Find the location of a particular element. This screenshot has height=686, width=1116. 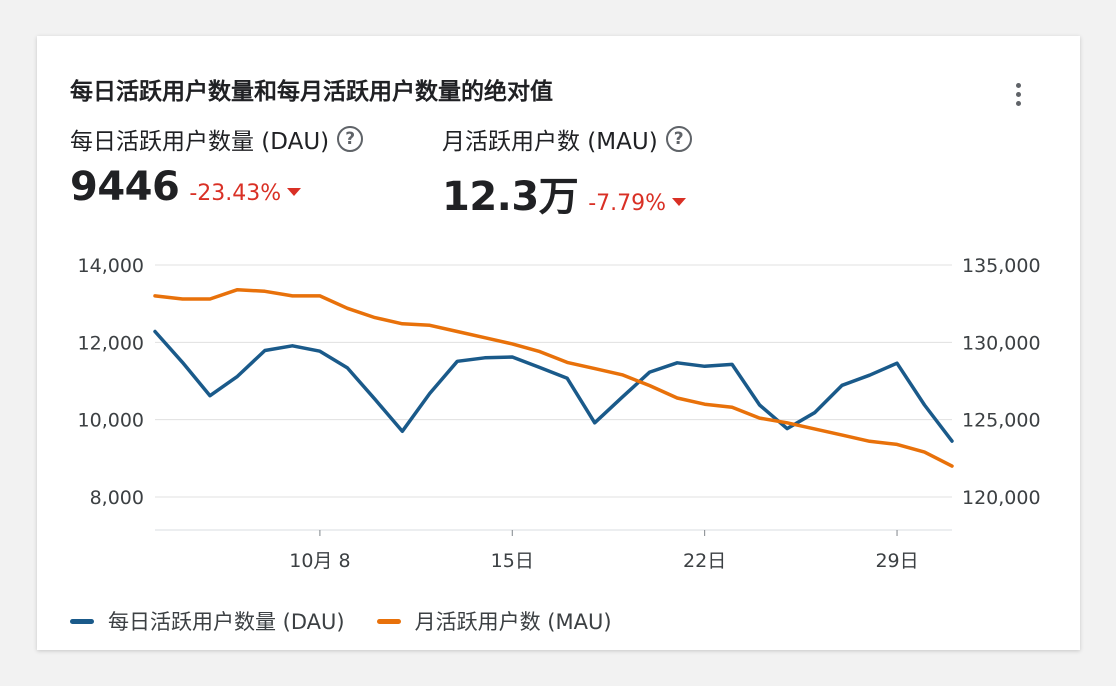

y-left-tick-label: 8,000 is located at coordinates (117, 498).